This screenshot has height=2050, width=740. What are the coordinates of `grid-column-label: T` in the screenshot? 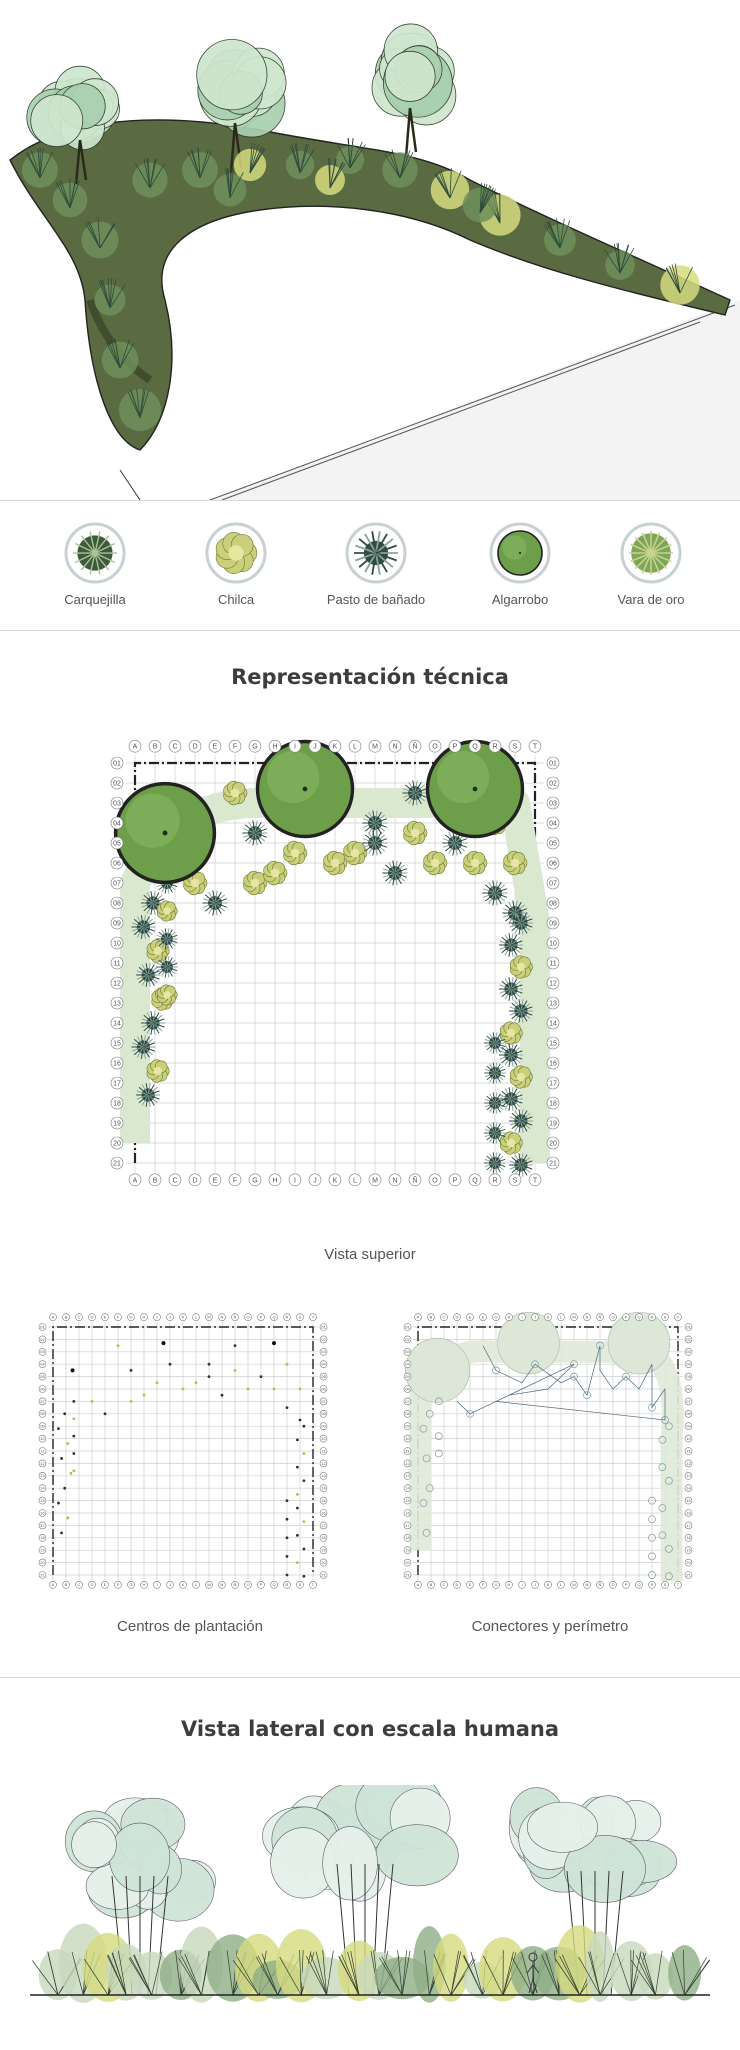 It's located at (313, 1317).